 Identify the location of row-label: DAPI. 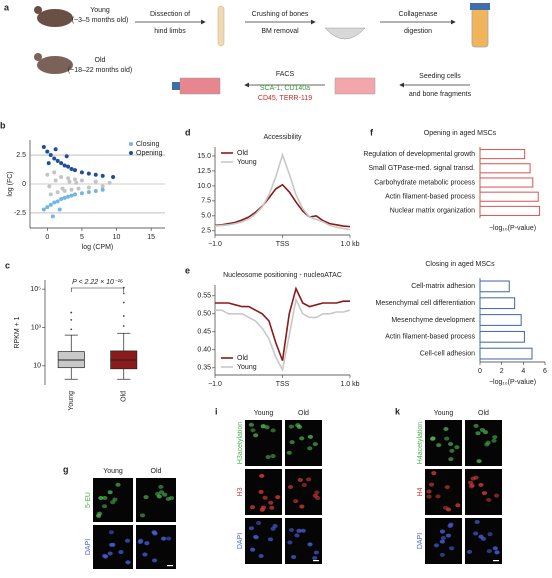
(420, 541).